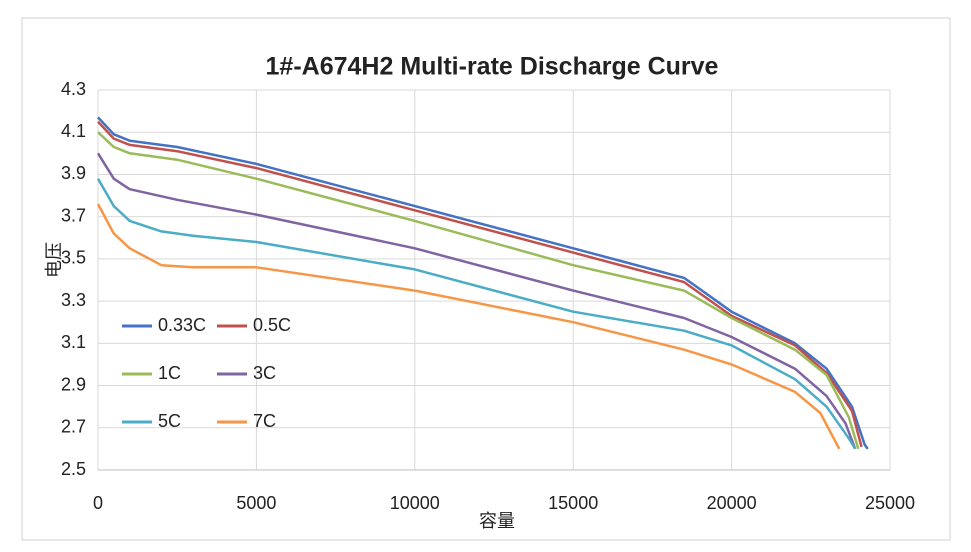  Describe the element at coordinates (73, 89) in the screenshot. I see `y-tick-label: 4.3` at that location.